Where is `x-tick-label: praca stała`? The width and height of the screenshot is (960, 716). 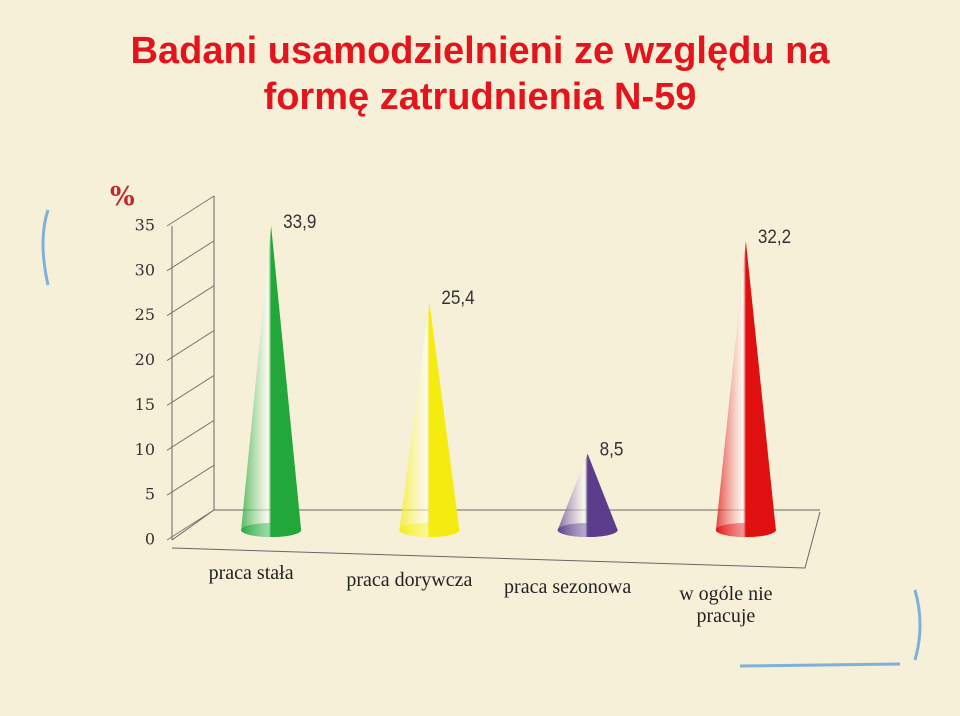
x-tick-label: praca stała is located at coordinates (251, 573).